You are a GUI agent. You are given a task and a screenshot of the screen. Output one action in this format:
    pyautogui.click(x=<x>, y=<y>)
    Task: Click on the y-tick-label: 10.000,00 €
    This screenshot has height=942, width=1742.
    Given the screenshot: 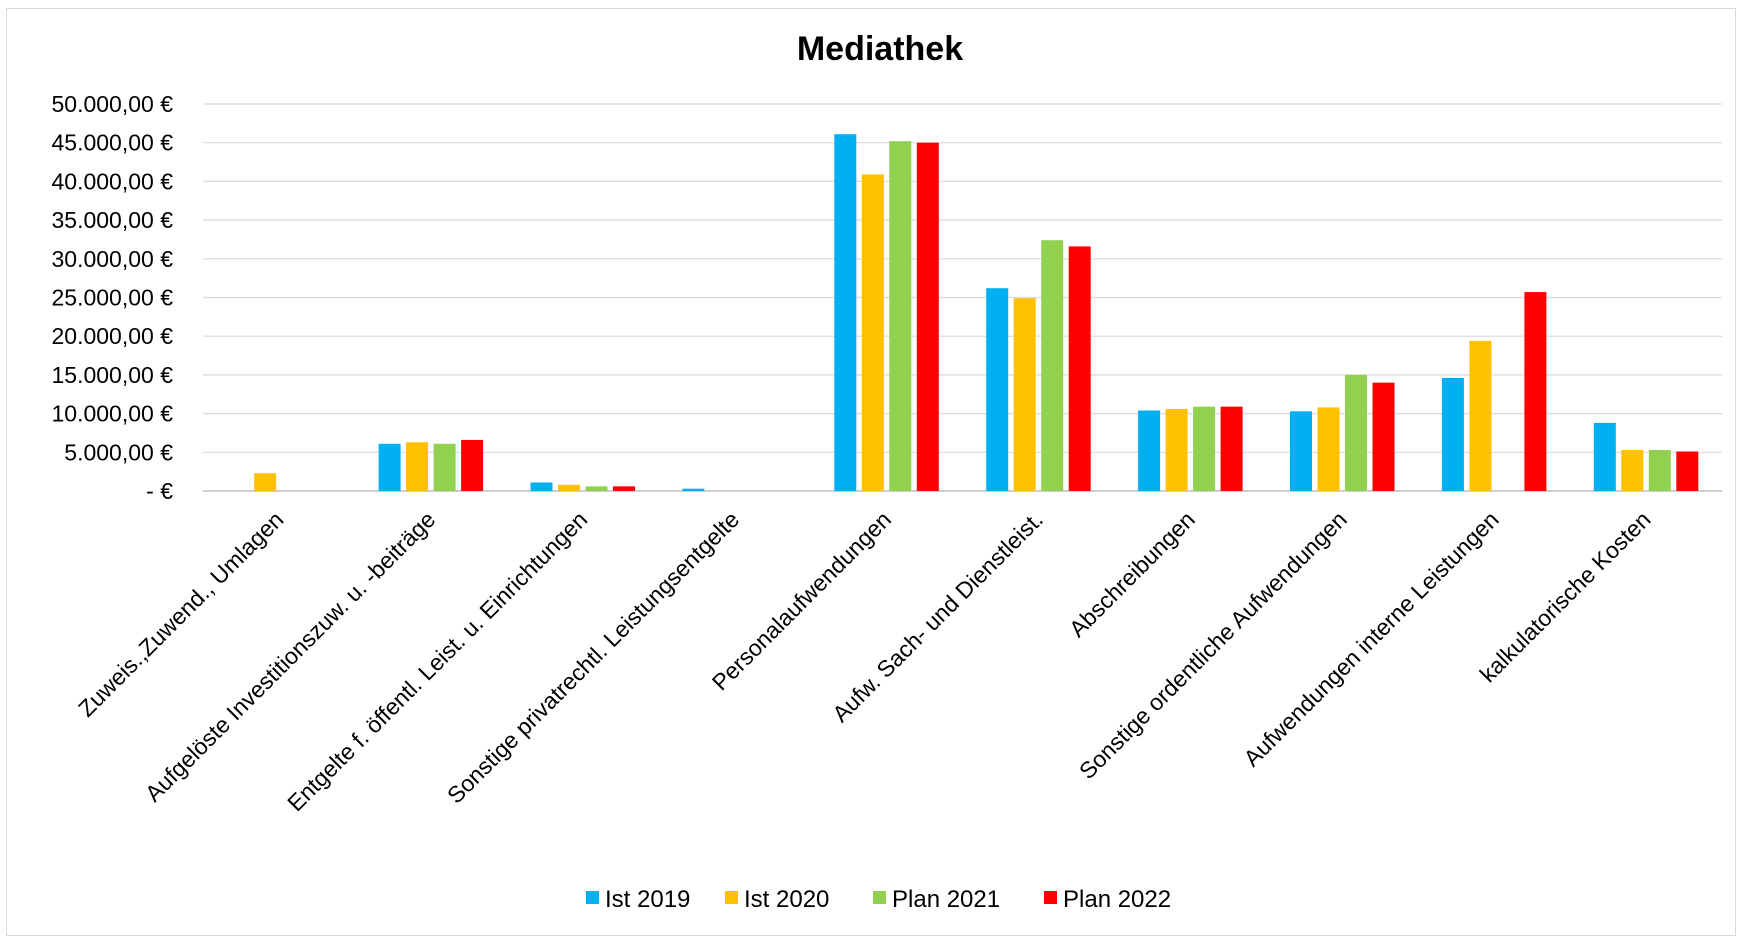 What is the action you would take?
    pyautogui.click(x=112, y=414)
    